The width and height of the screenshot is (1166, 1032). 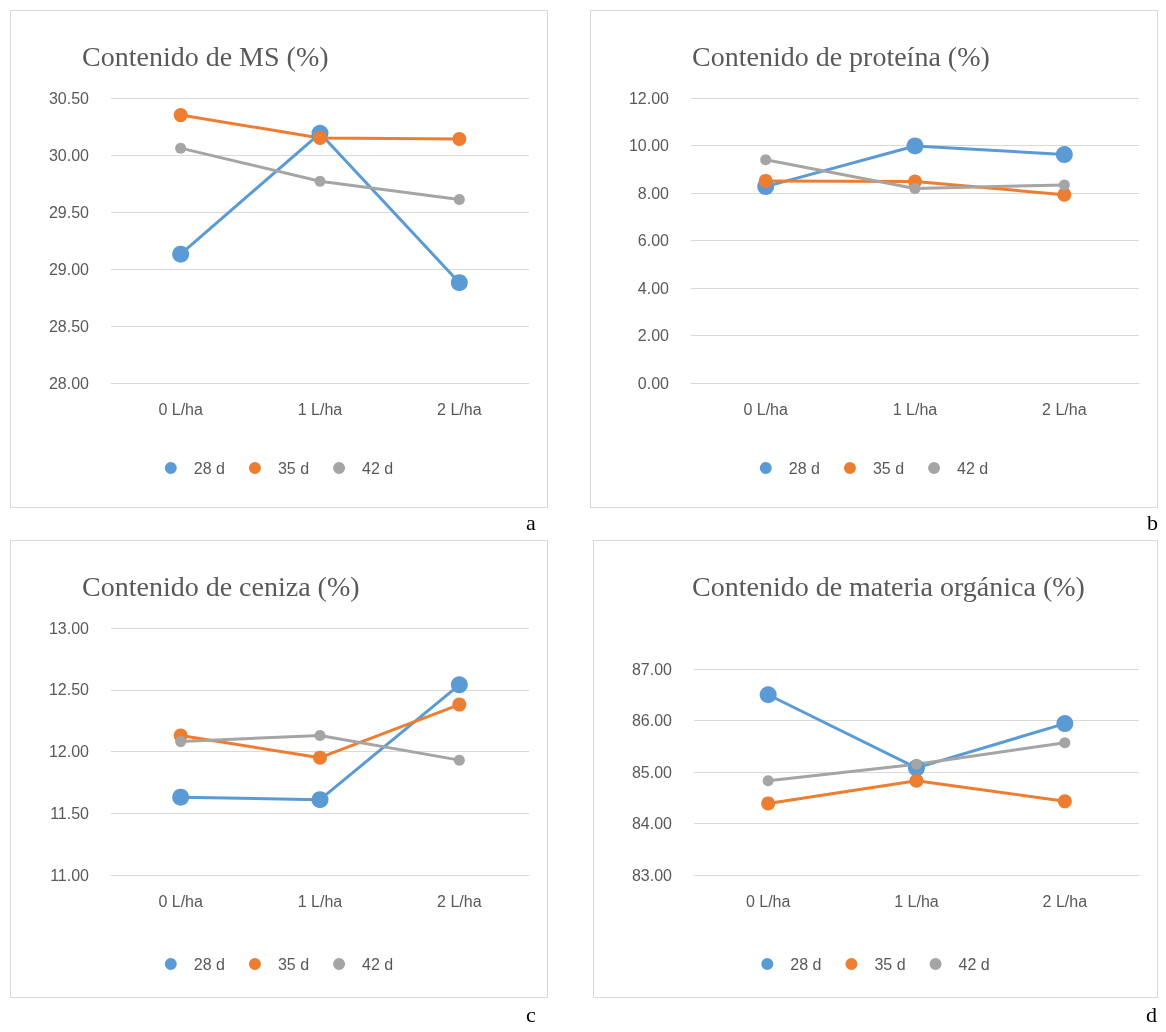 I want to click on y-tick-label: 87.00, so click(x=652, y=669).